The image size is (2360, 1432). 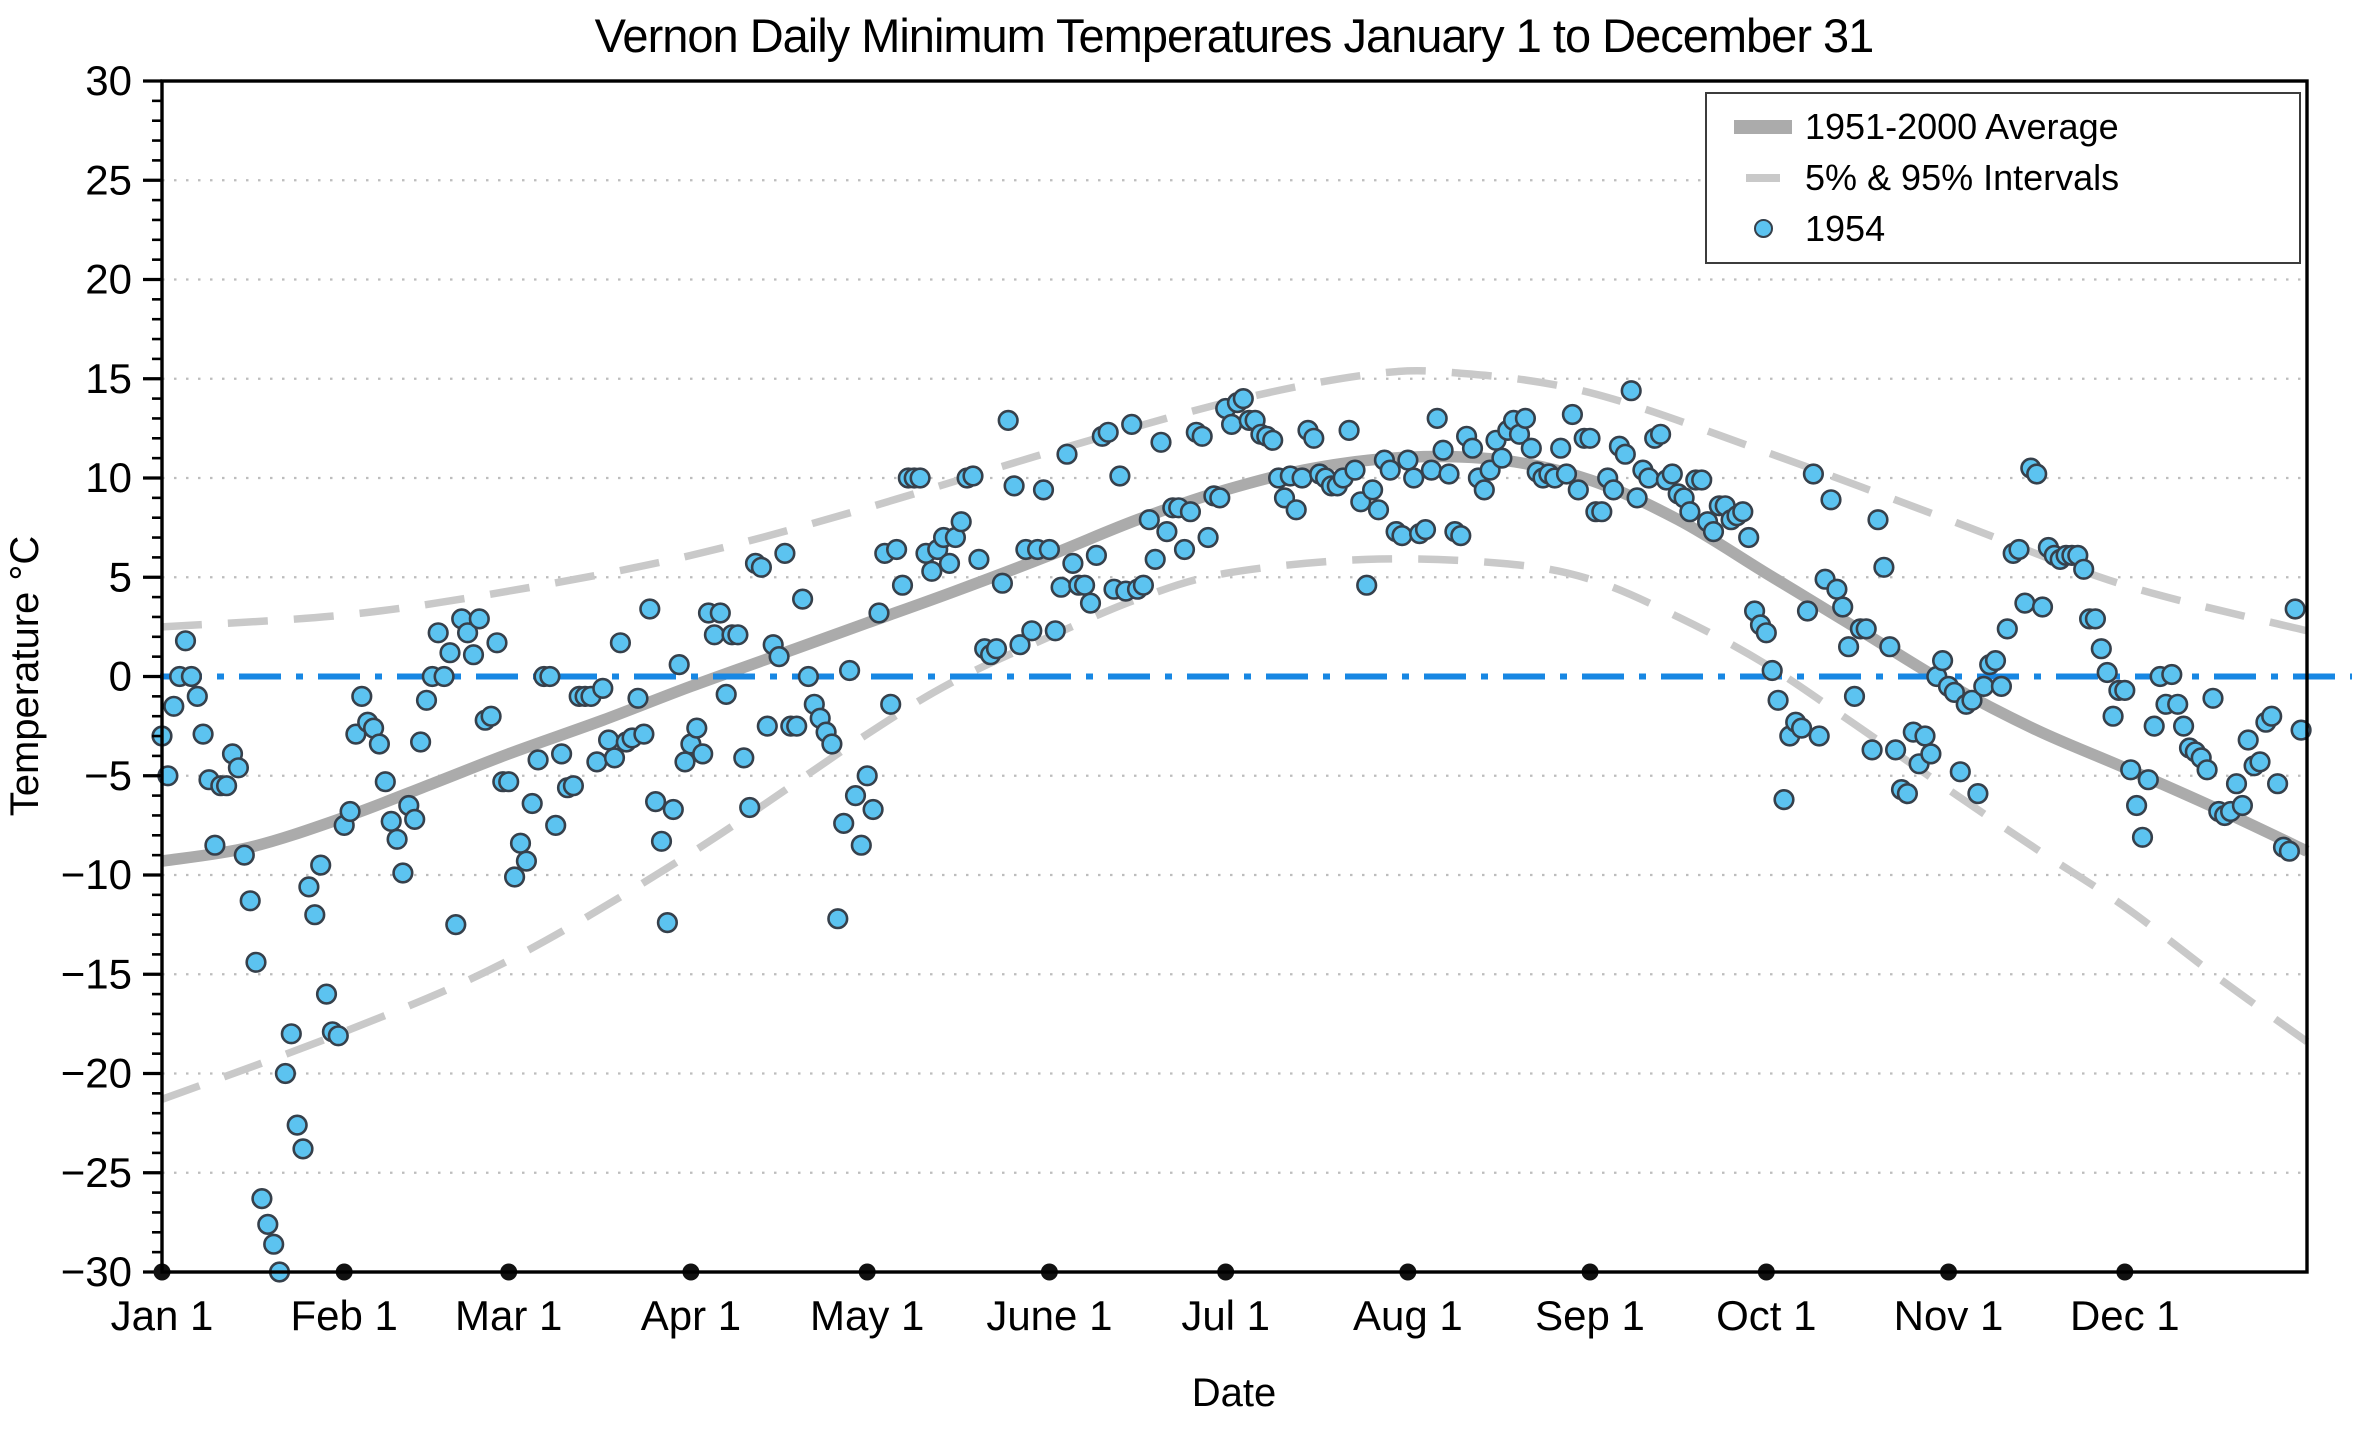 What do you see at coordinates (2003, 228) in the screenshot?
I see `legend-item-1954: 1954` at bounding box center [2003, 228].